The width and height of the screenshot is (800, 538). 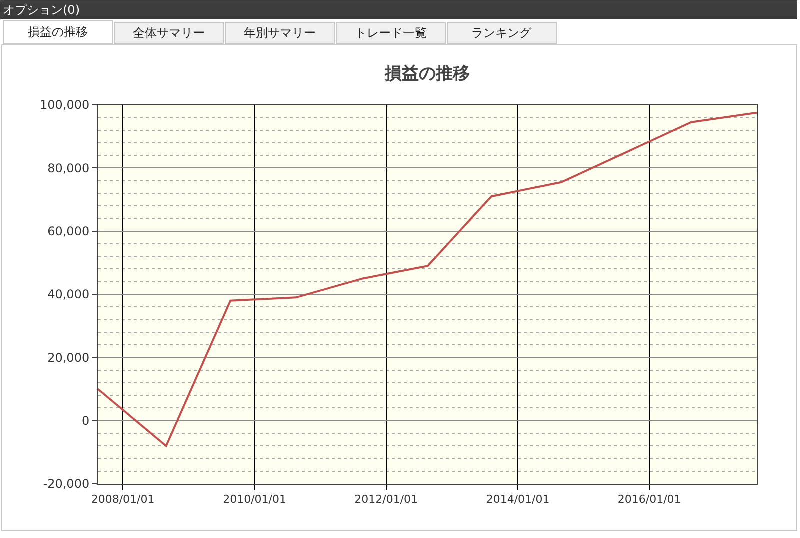 I want to click on text: ランキング, so click(x=502, y=33).